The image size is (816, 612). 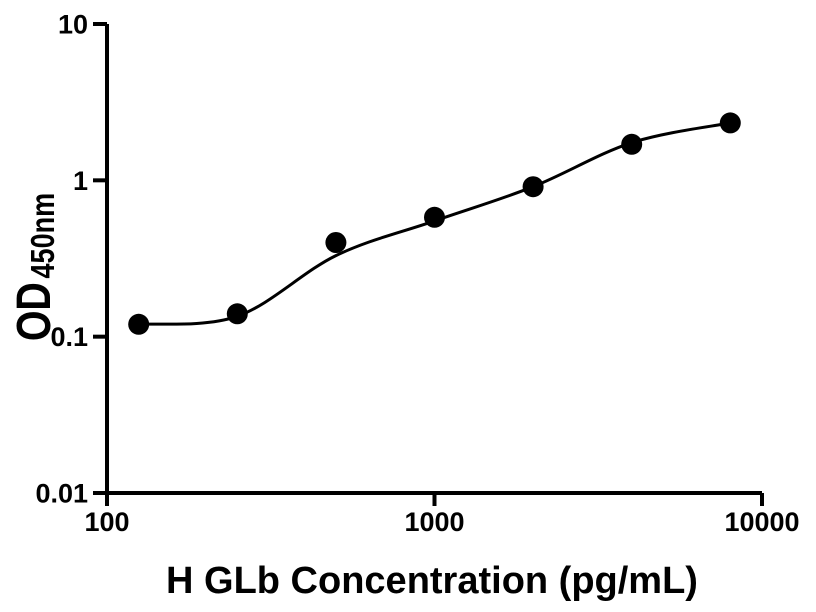 I want to click on x-tick-label: 10000, so click(x=761, y=522).